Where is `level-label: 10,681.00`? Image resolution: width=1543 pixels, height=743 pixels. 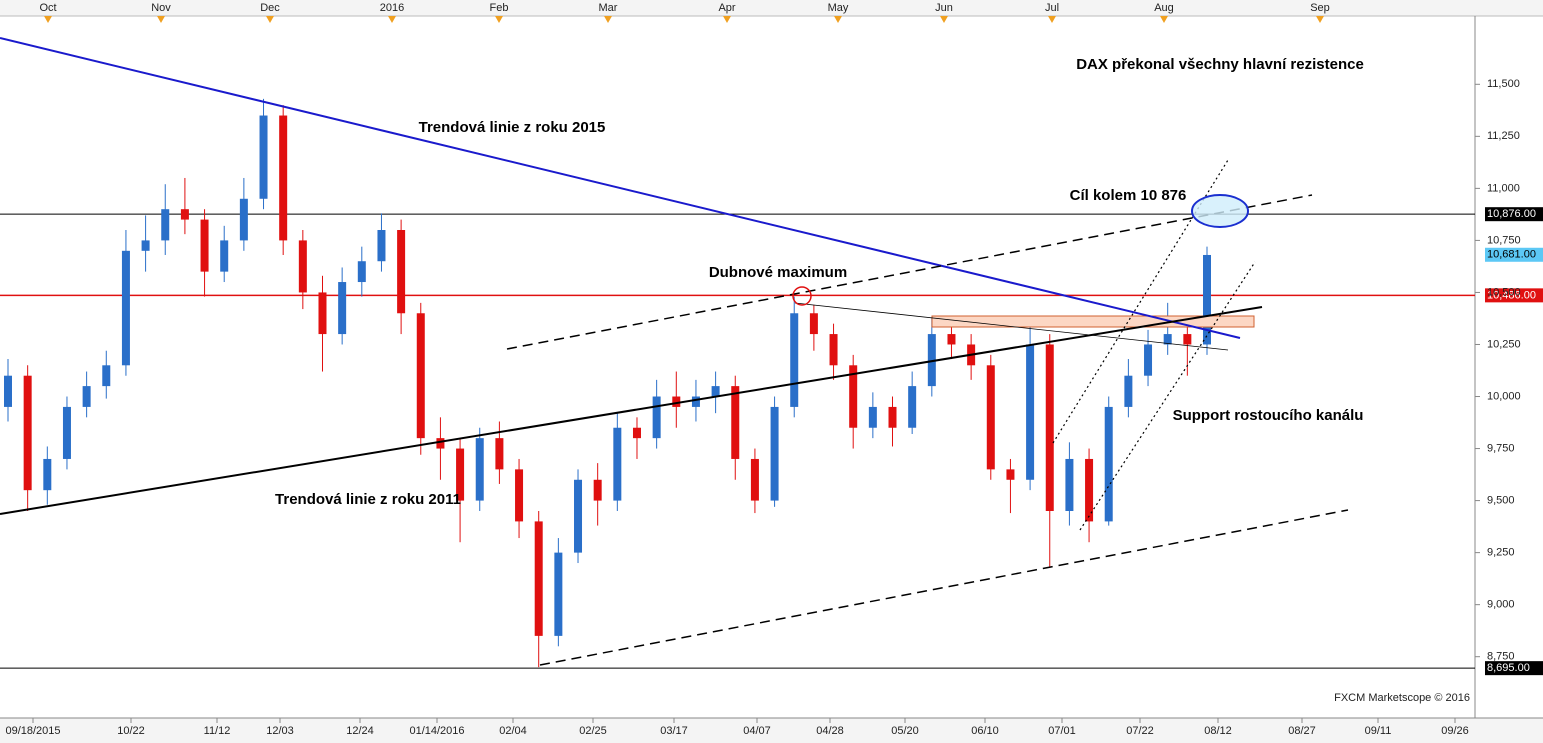
level-label: 10,681.00 is located at coordinates (1511, 255).